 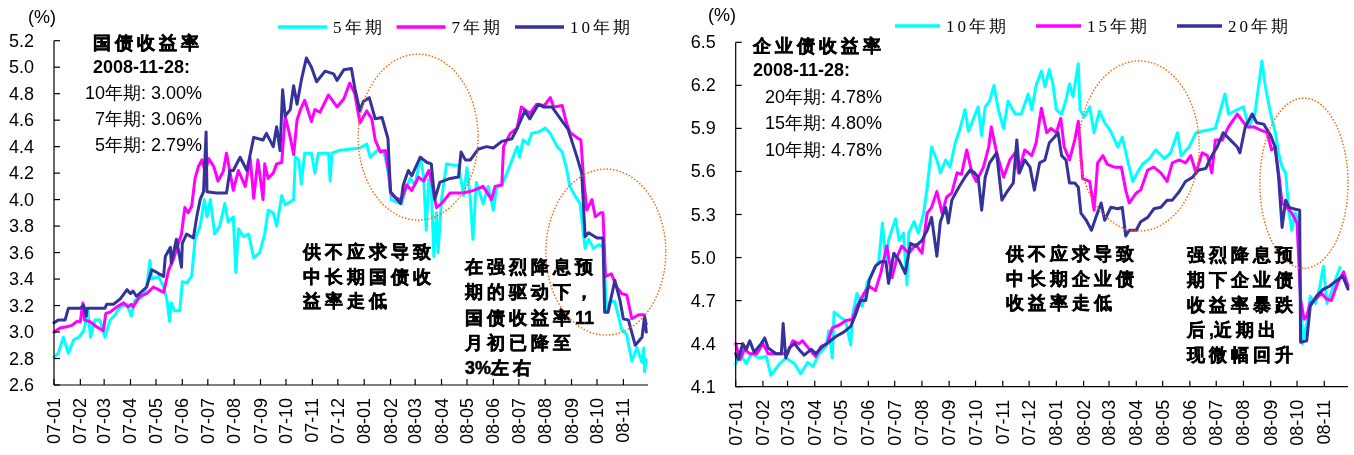 What do you see at coordinates (369, 276) in the screenshot?
I see `annotation: 供不应求导致中长期国债收益率走低` at bounding box center [369, 276].